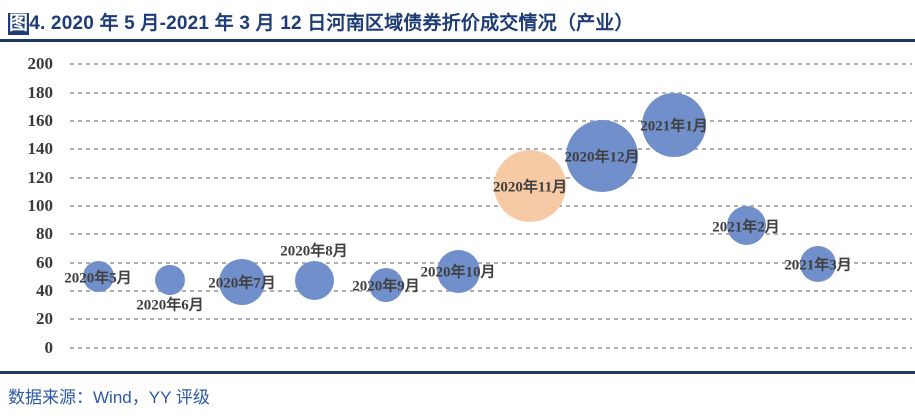  What do you see at coordinates (40, 177) in the screenshot?
I see `y-axis-tick-label: 120` at bounding box center [40, 177].